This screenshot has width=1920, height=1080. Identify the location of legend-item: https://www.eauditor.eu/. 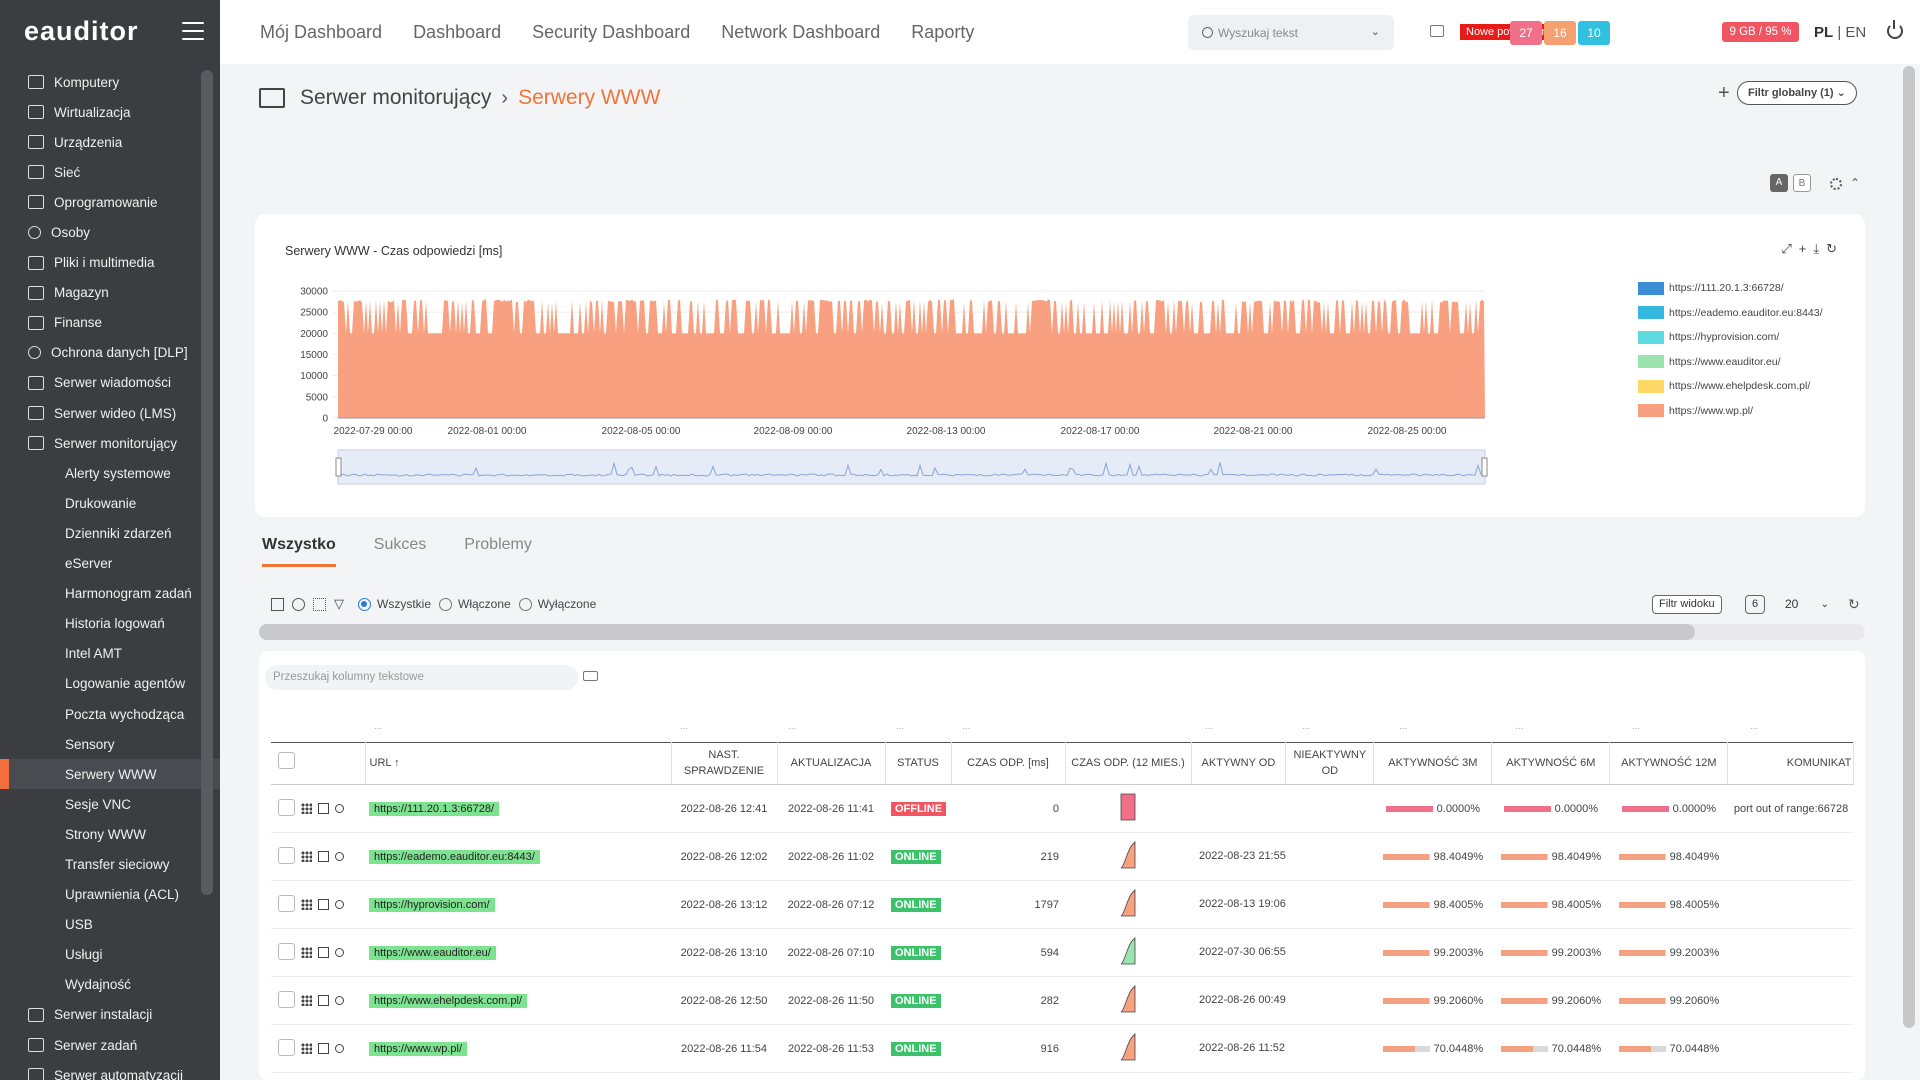
(1730, 362).